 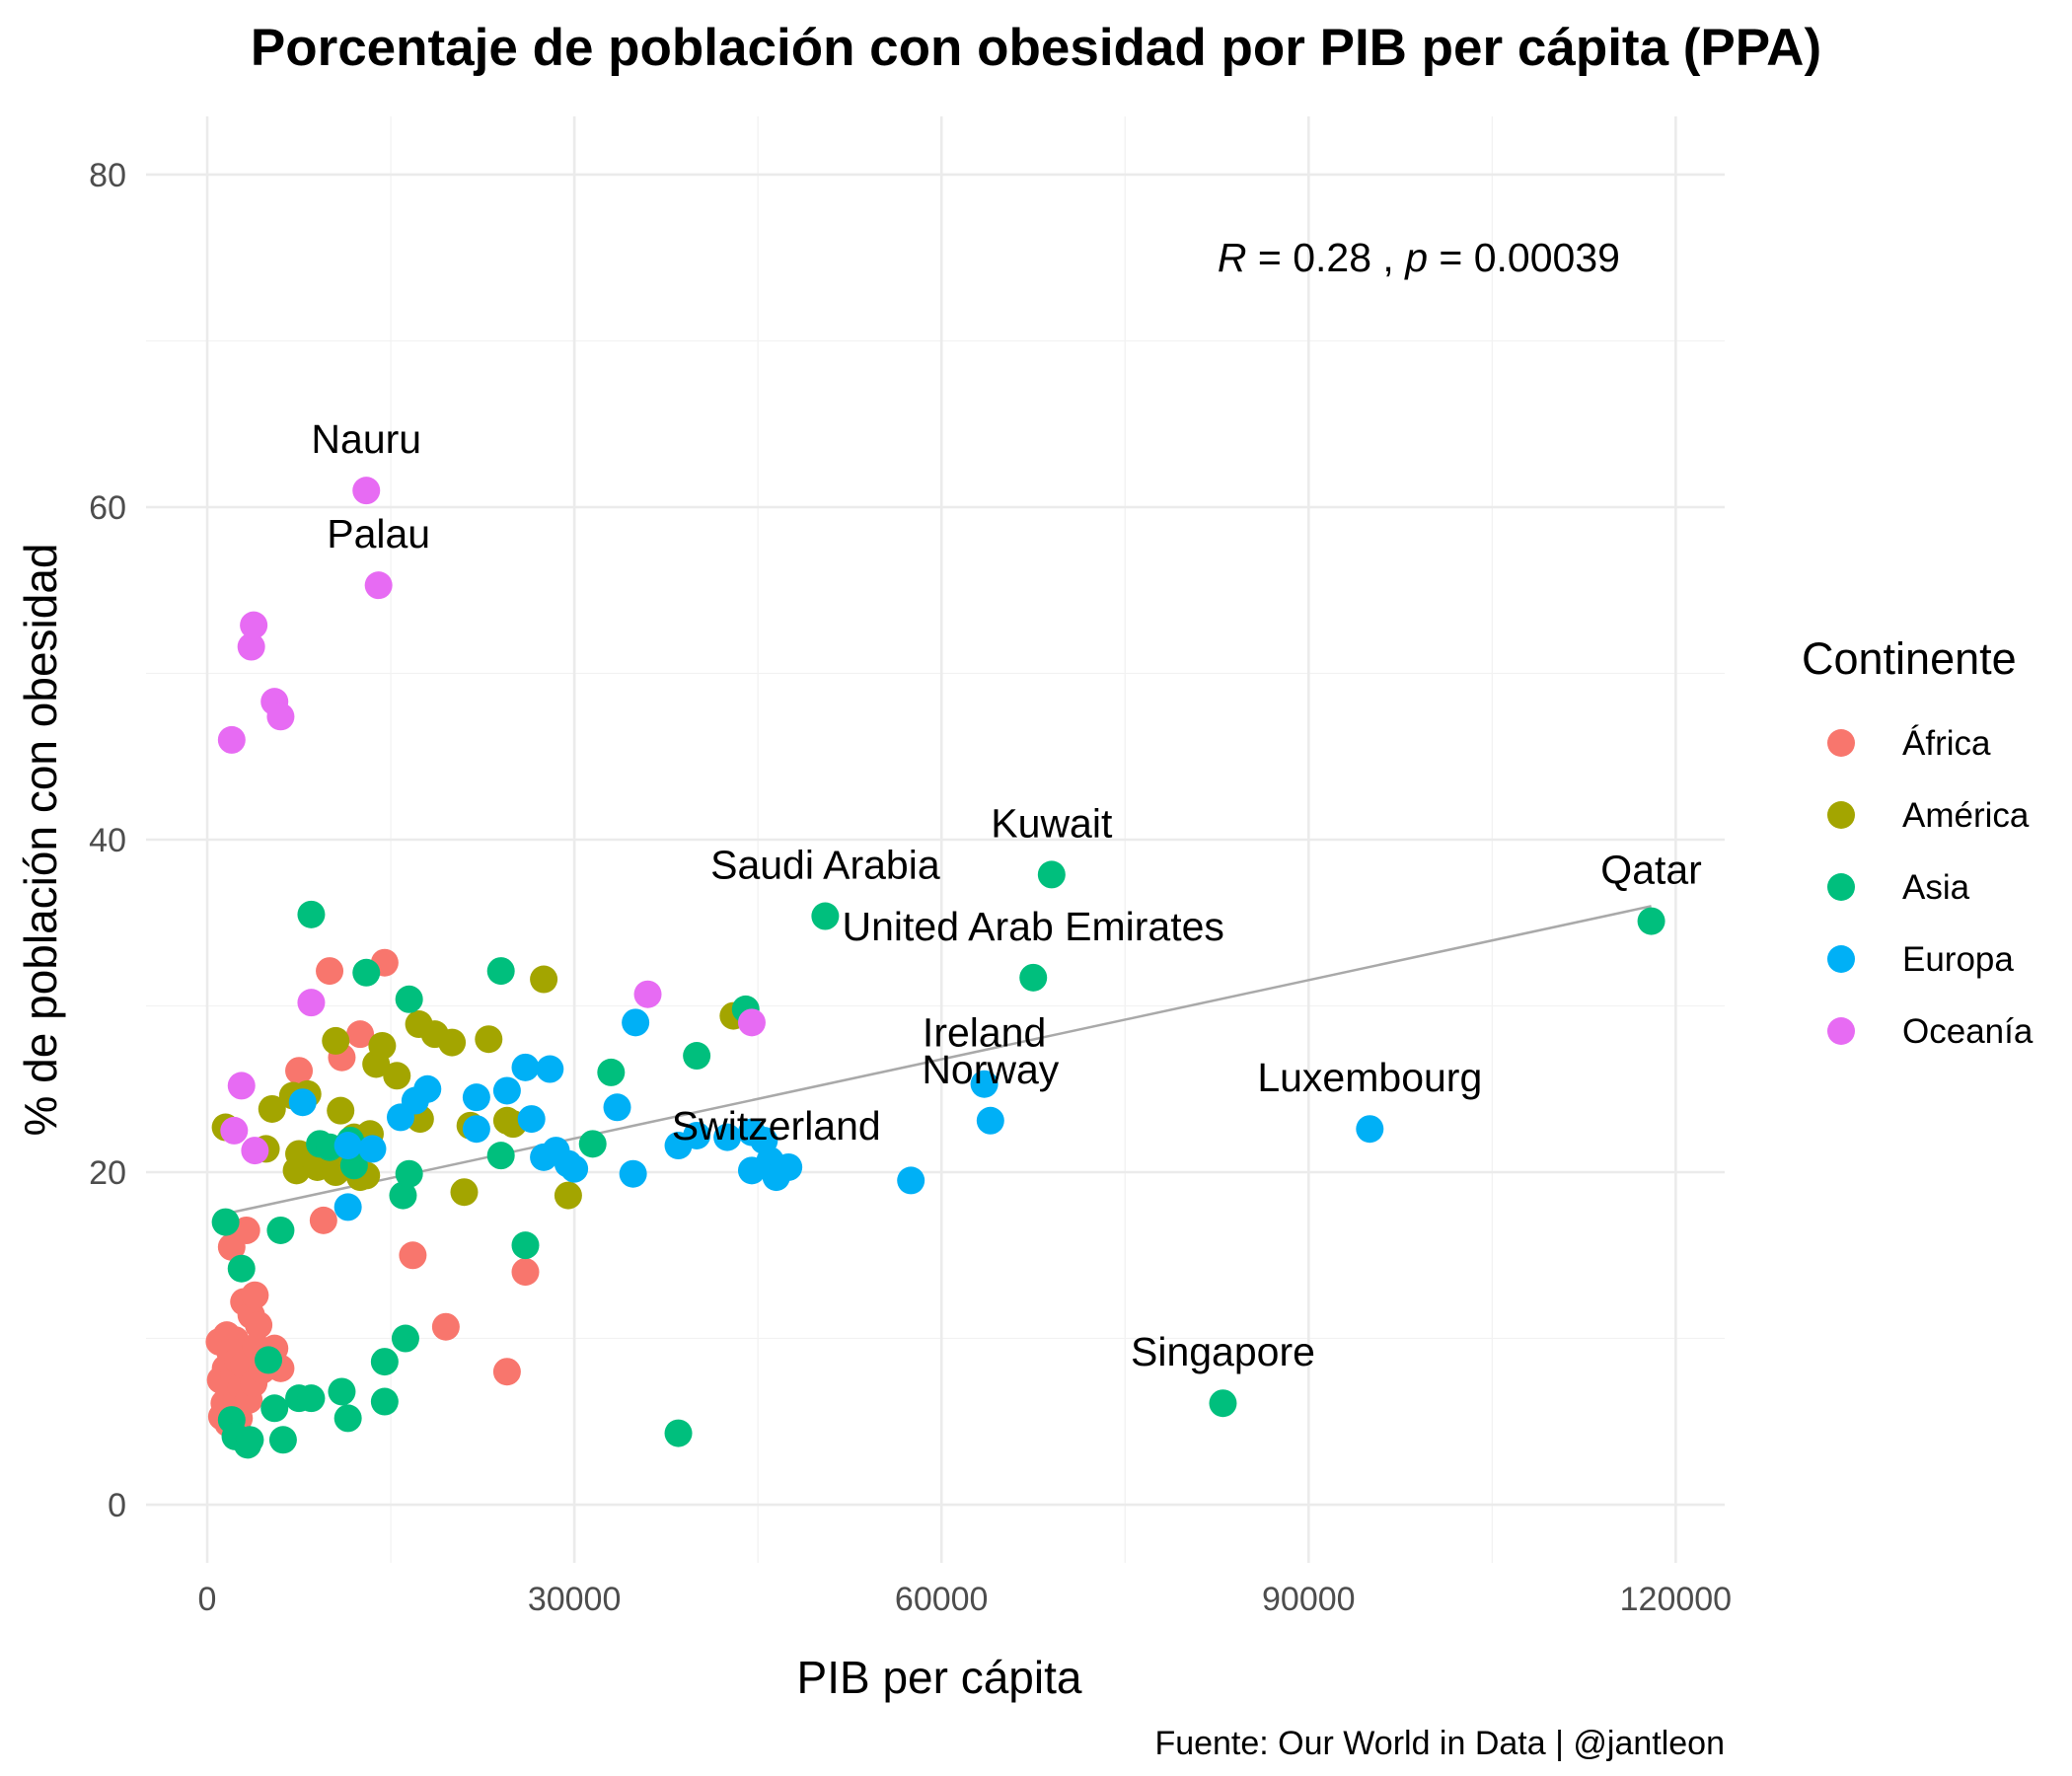 I want to click on x-tick-label: 30000, so click(x=575, y=1600).